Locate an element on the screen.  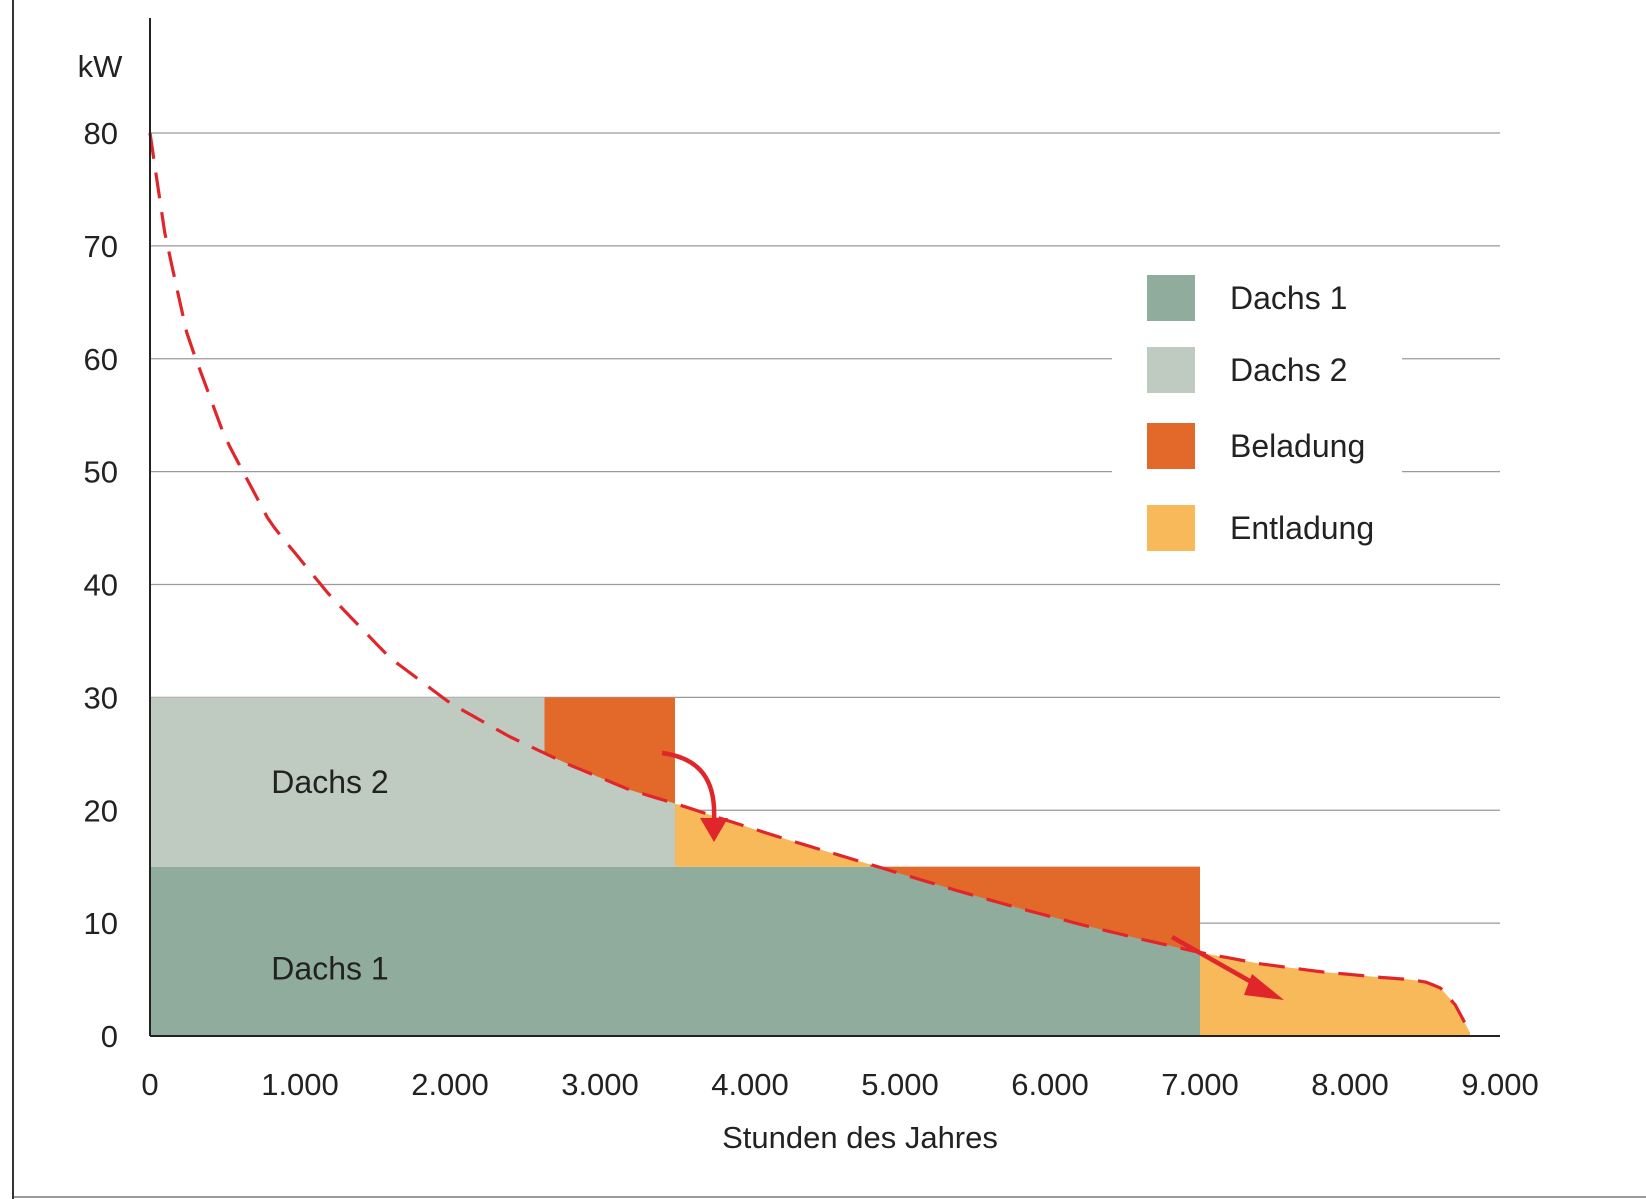
transfer-arrow-2-head is located at coordinates (1264, 987).